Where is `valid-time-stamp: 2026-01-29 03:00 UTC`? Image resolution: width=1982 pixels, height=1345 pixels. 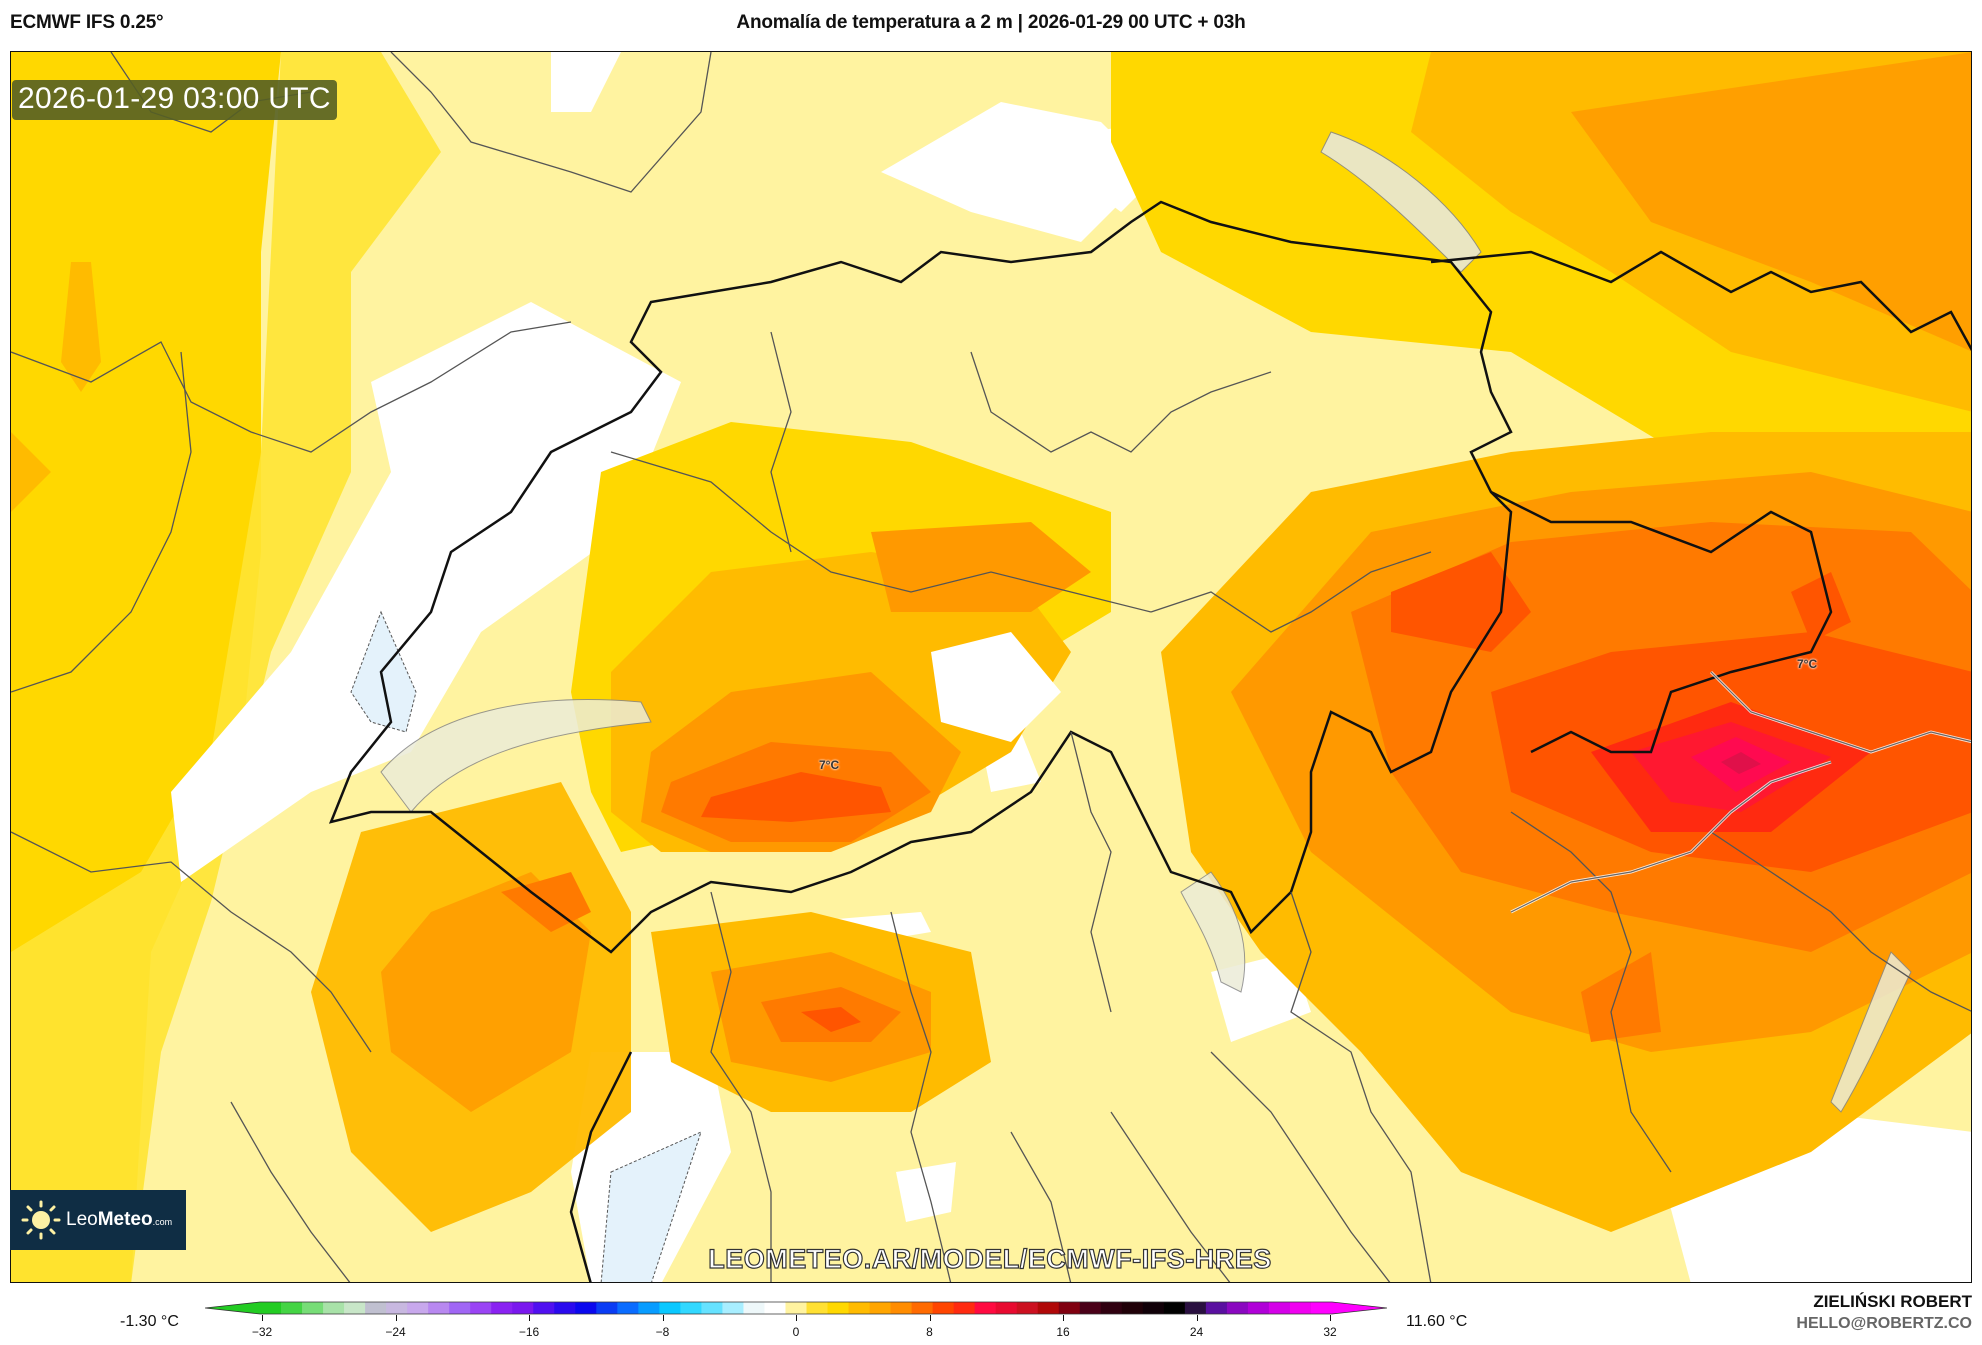
valid-time-stamp: 2026-01-29 03:00 UTC is located at coordinates (174, 100).